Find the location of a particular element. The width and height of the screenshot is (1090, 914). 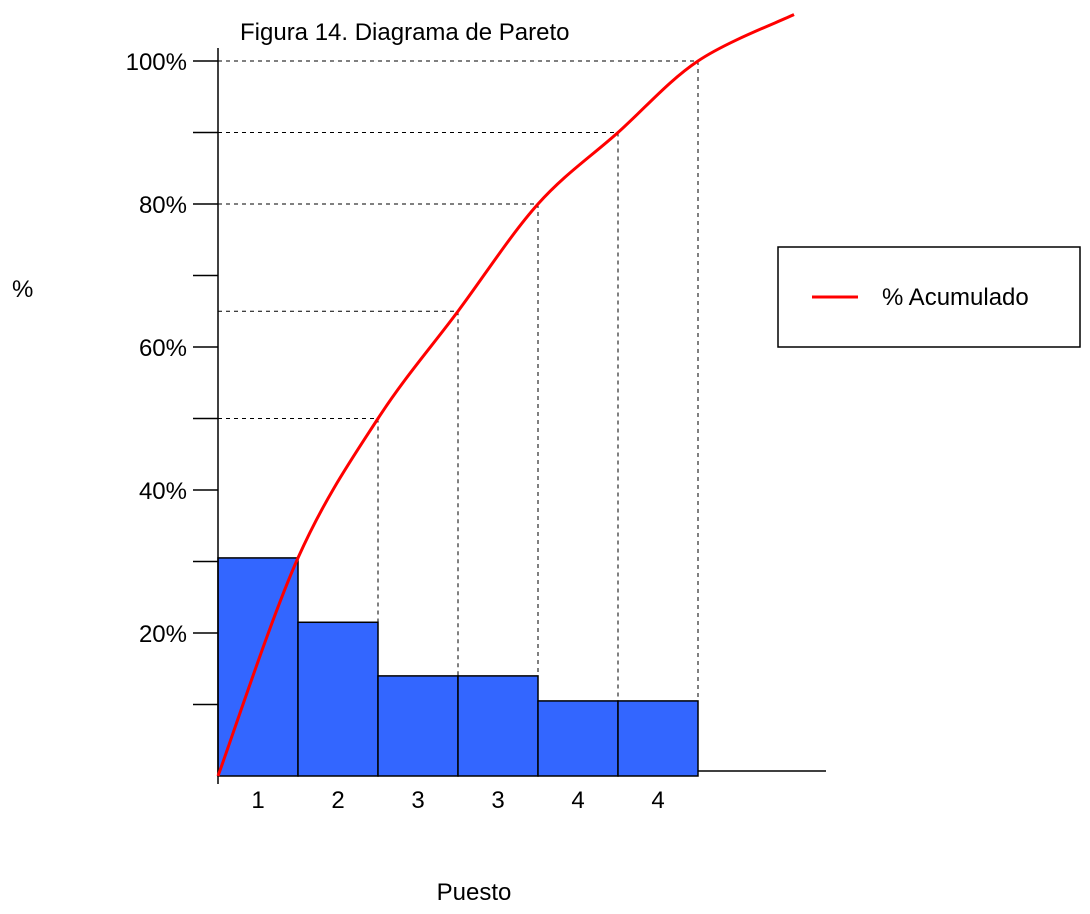

legend: % Acumulado is located at coordinates (929, 297).